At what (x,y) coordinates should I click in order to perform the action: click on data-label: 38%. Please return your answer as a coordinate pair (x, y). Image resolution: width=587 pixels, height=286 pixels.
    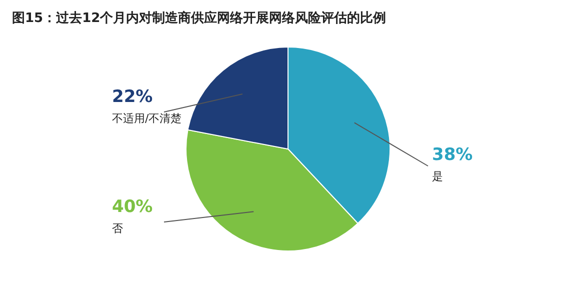
    Looking at the image, I should click on (452, 155).